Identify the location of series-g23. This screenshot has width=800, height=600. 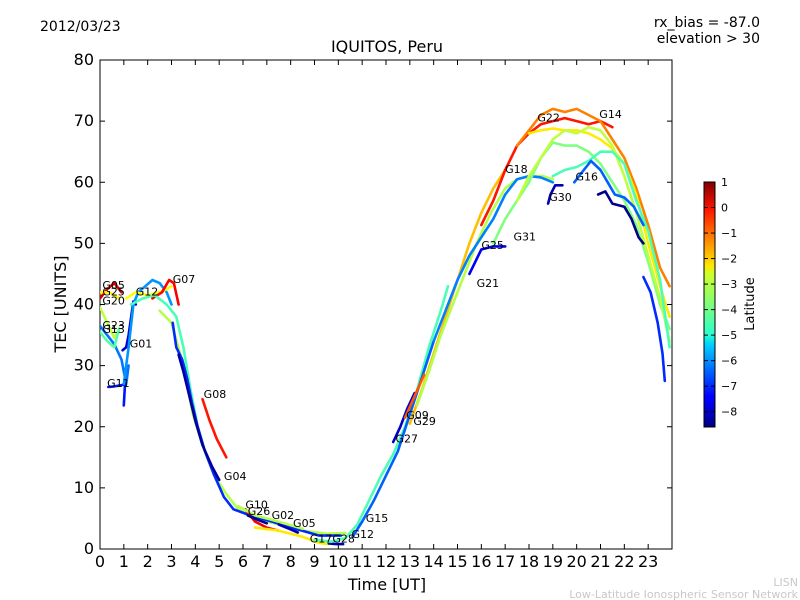
(115, 355).